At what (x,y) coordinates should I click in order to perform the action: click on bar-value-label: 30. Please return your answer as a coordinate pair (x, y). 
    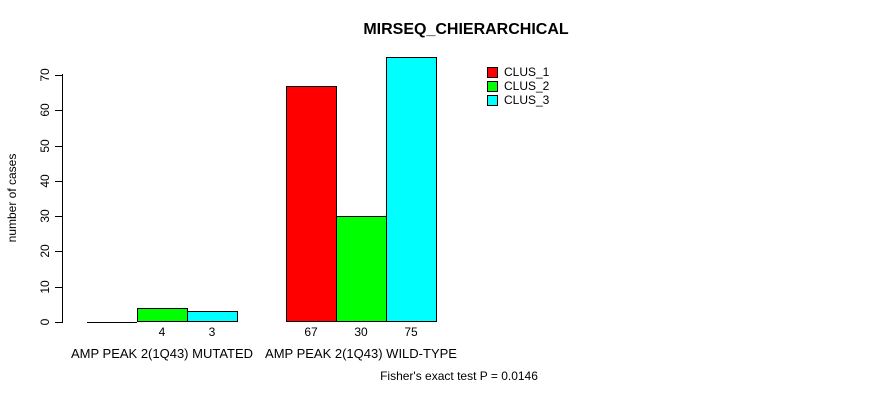
    Looking at the image, I should click on (361, 332).